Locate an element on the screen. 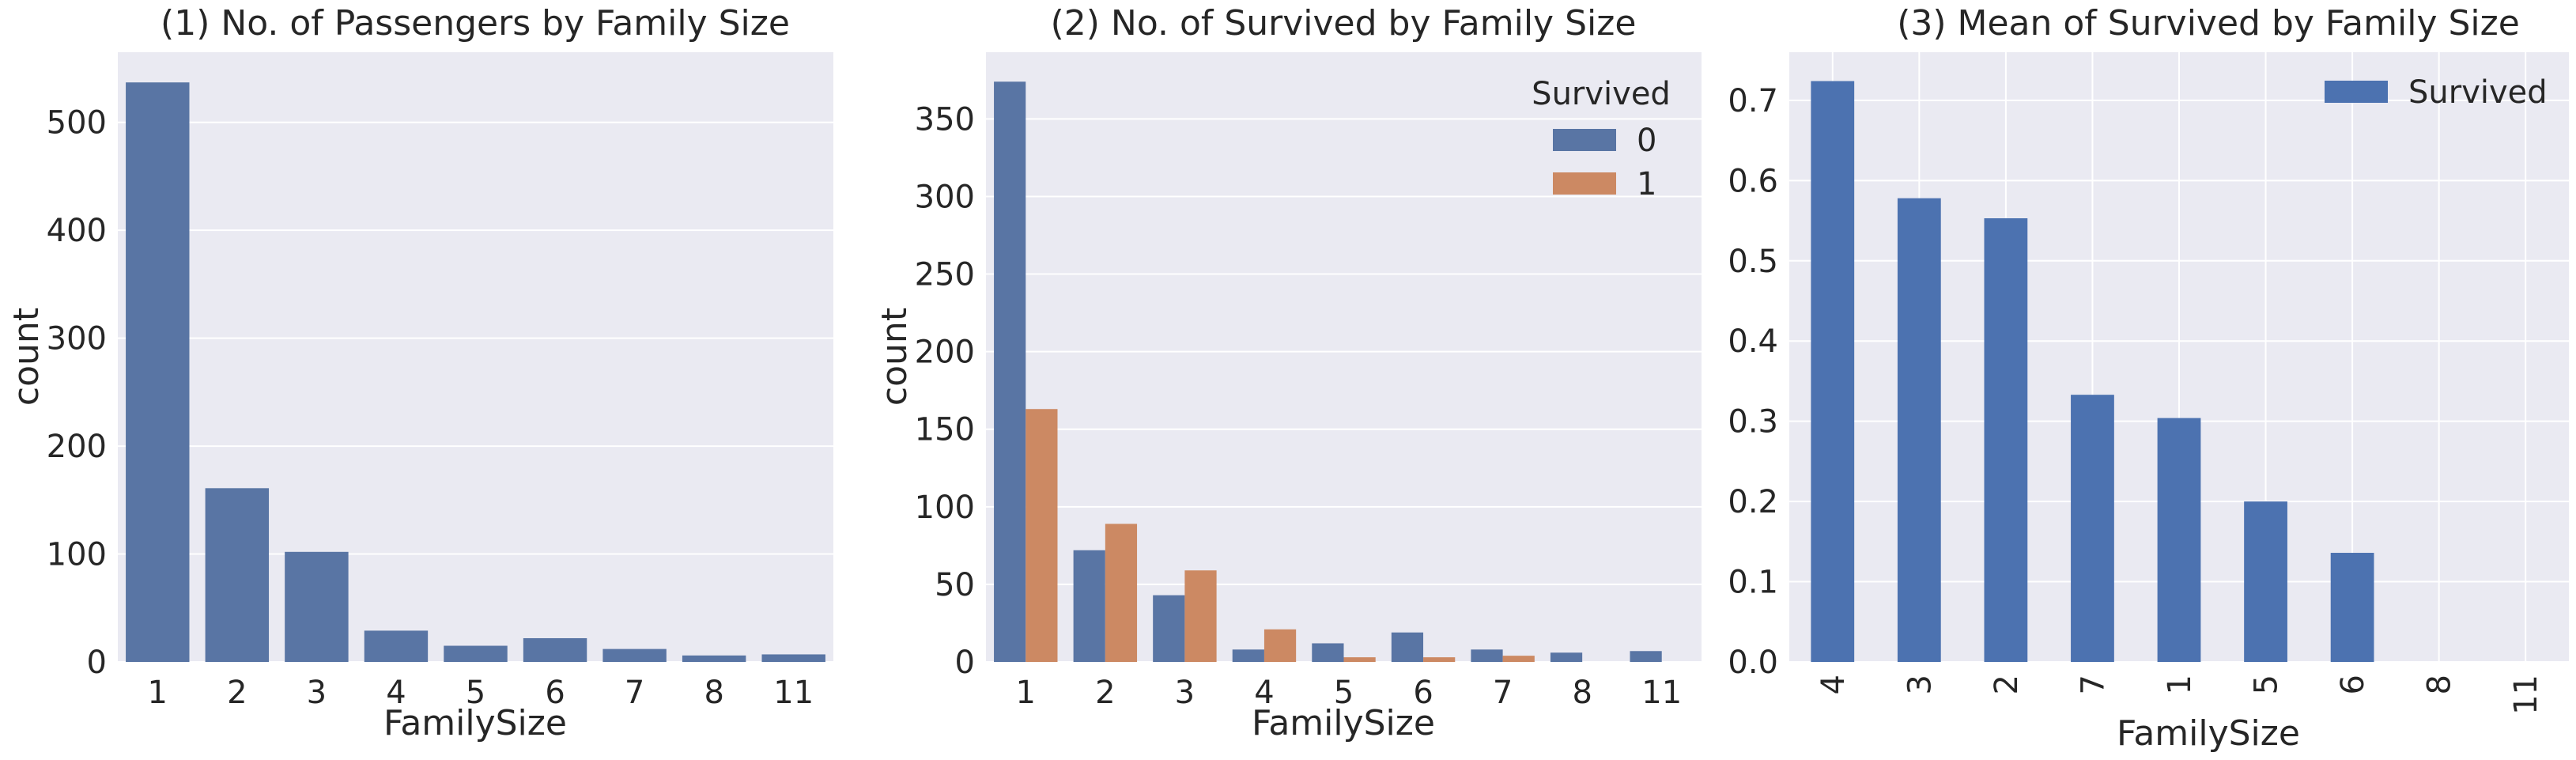 This screenshot has height=760, width=2576. legend-label-1: 1 is located at coordinates (1646, 184).